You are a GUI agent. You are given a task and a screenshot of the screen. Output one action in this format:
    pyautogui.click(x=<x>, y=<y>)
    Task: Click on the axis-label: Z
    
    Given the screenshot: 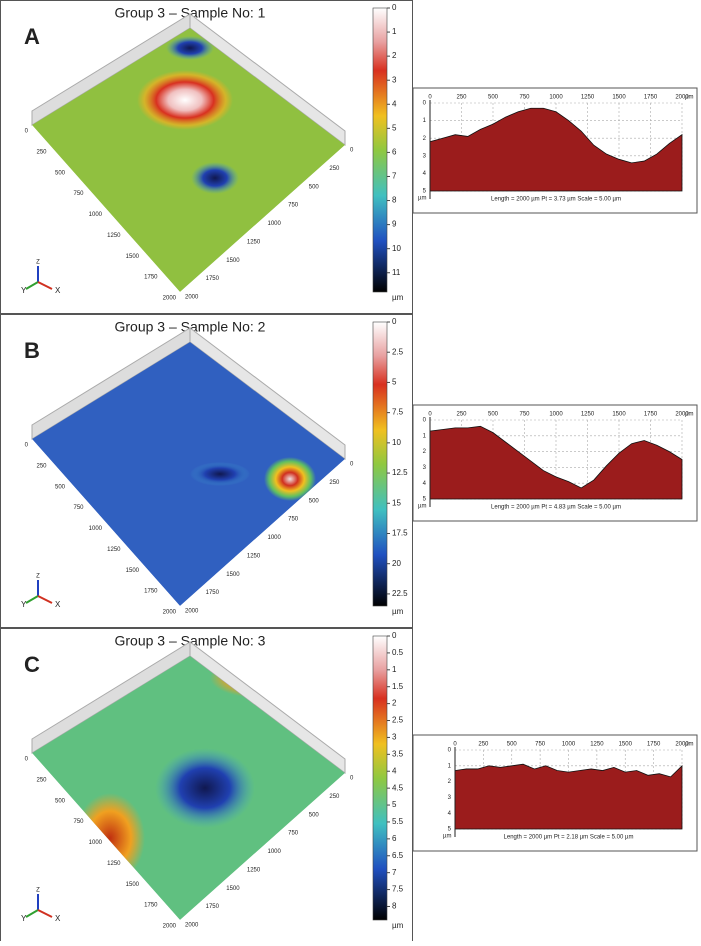 What is the action you would take?
    pyautogui.click(x=38, y=891)
    